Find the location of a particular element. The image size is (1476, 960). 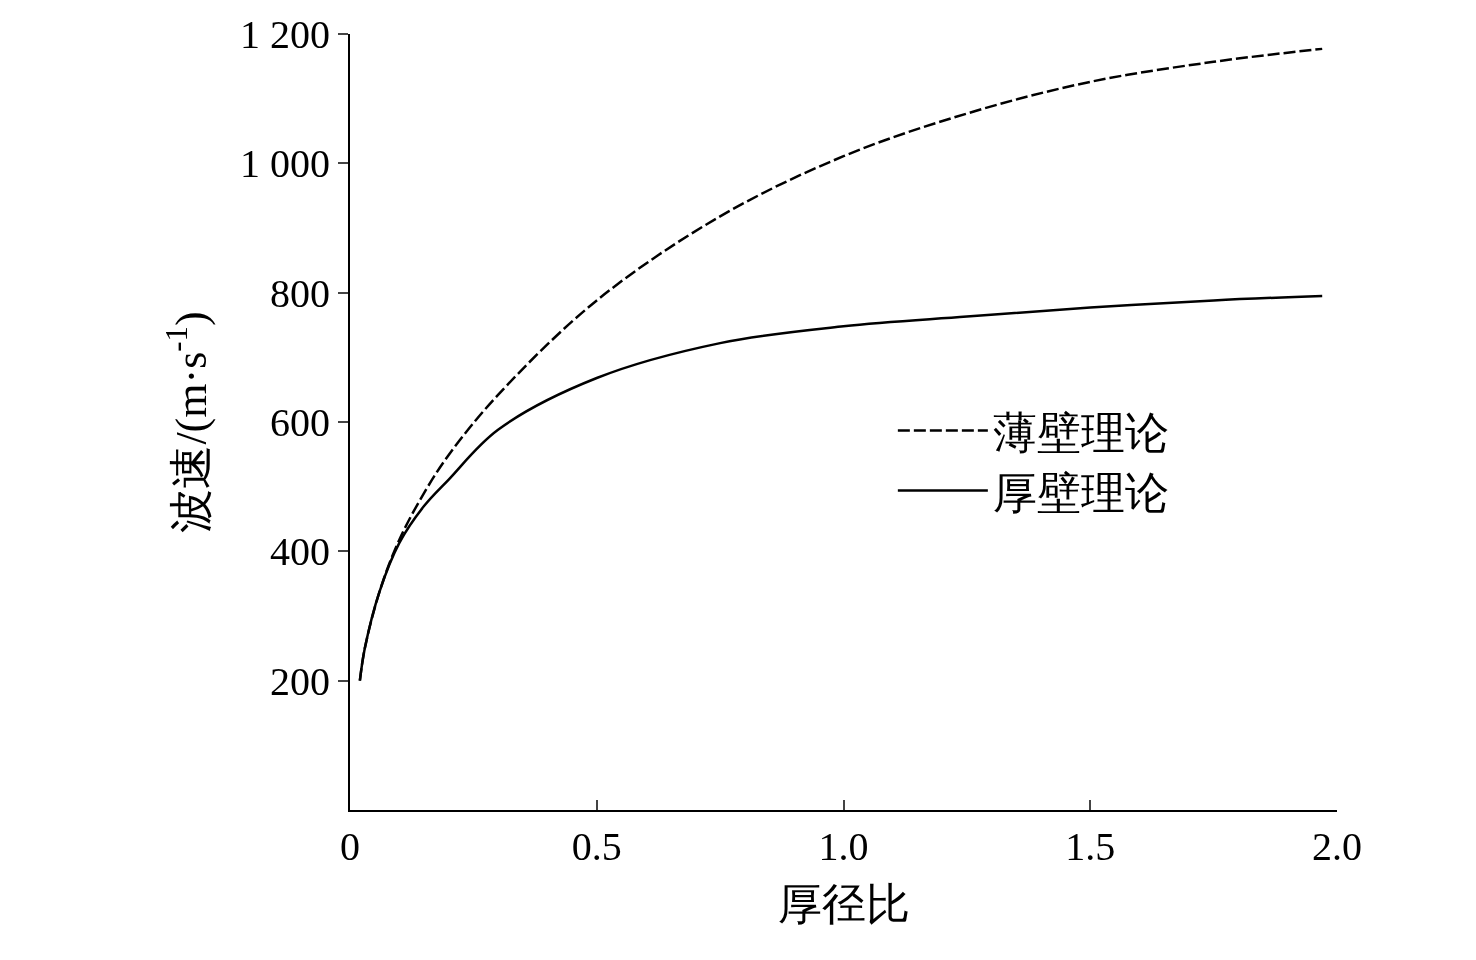

x-tick-label: 2.0 is located at coordinates (1337, 846).